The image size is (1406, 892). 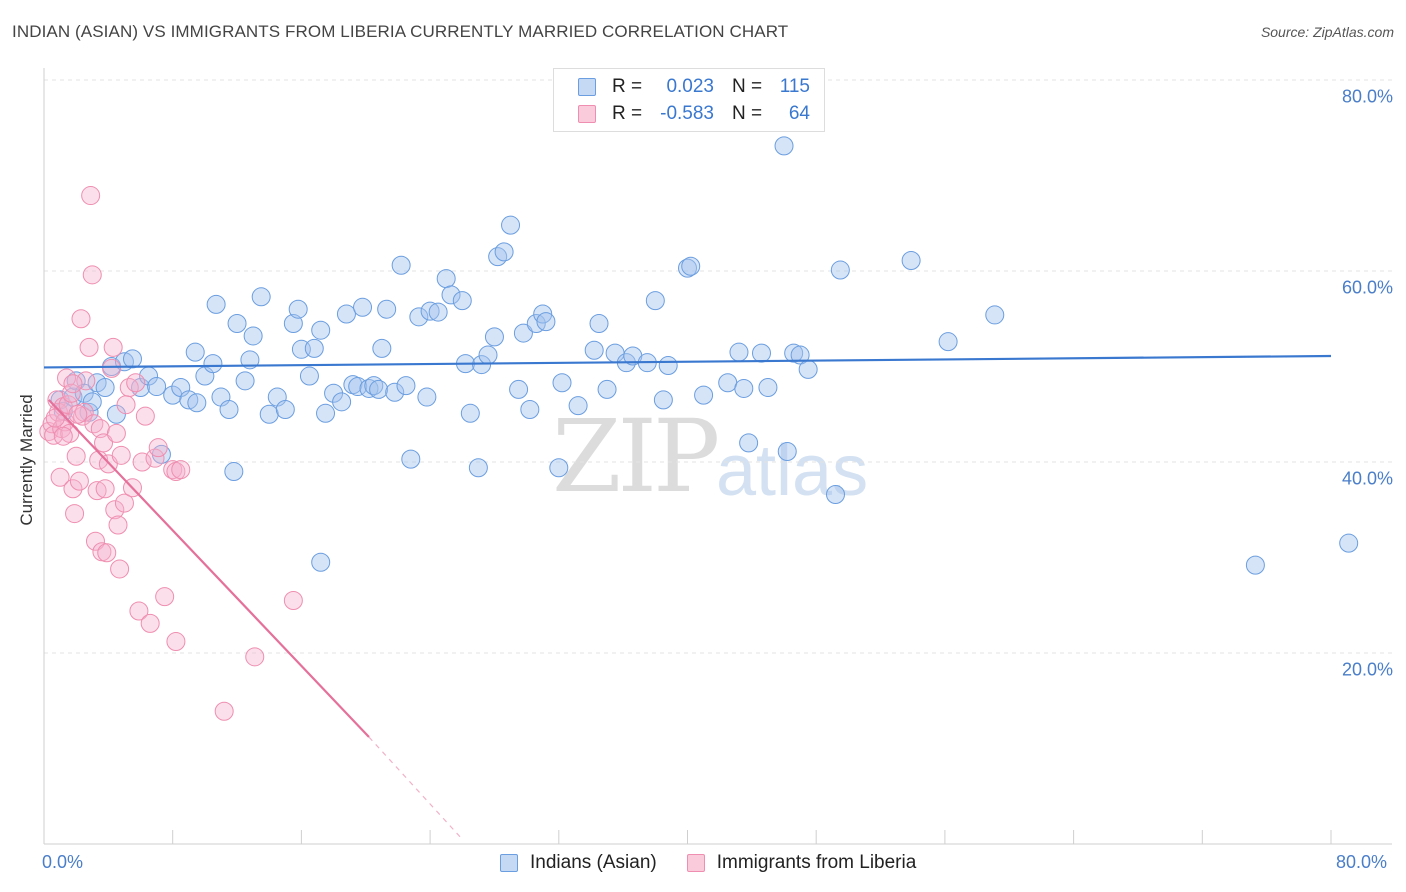 What do you see at coordinates (63, 862) in the screenshot?
I see `x-tick-label-min: 0.0%` at bounding box center [63, 862].